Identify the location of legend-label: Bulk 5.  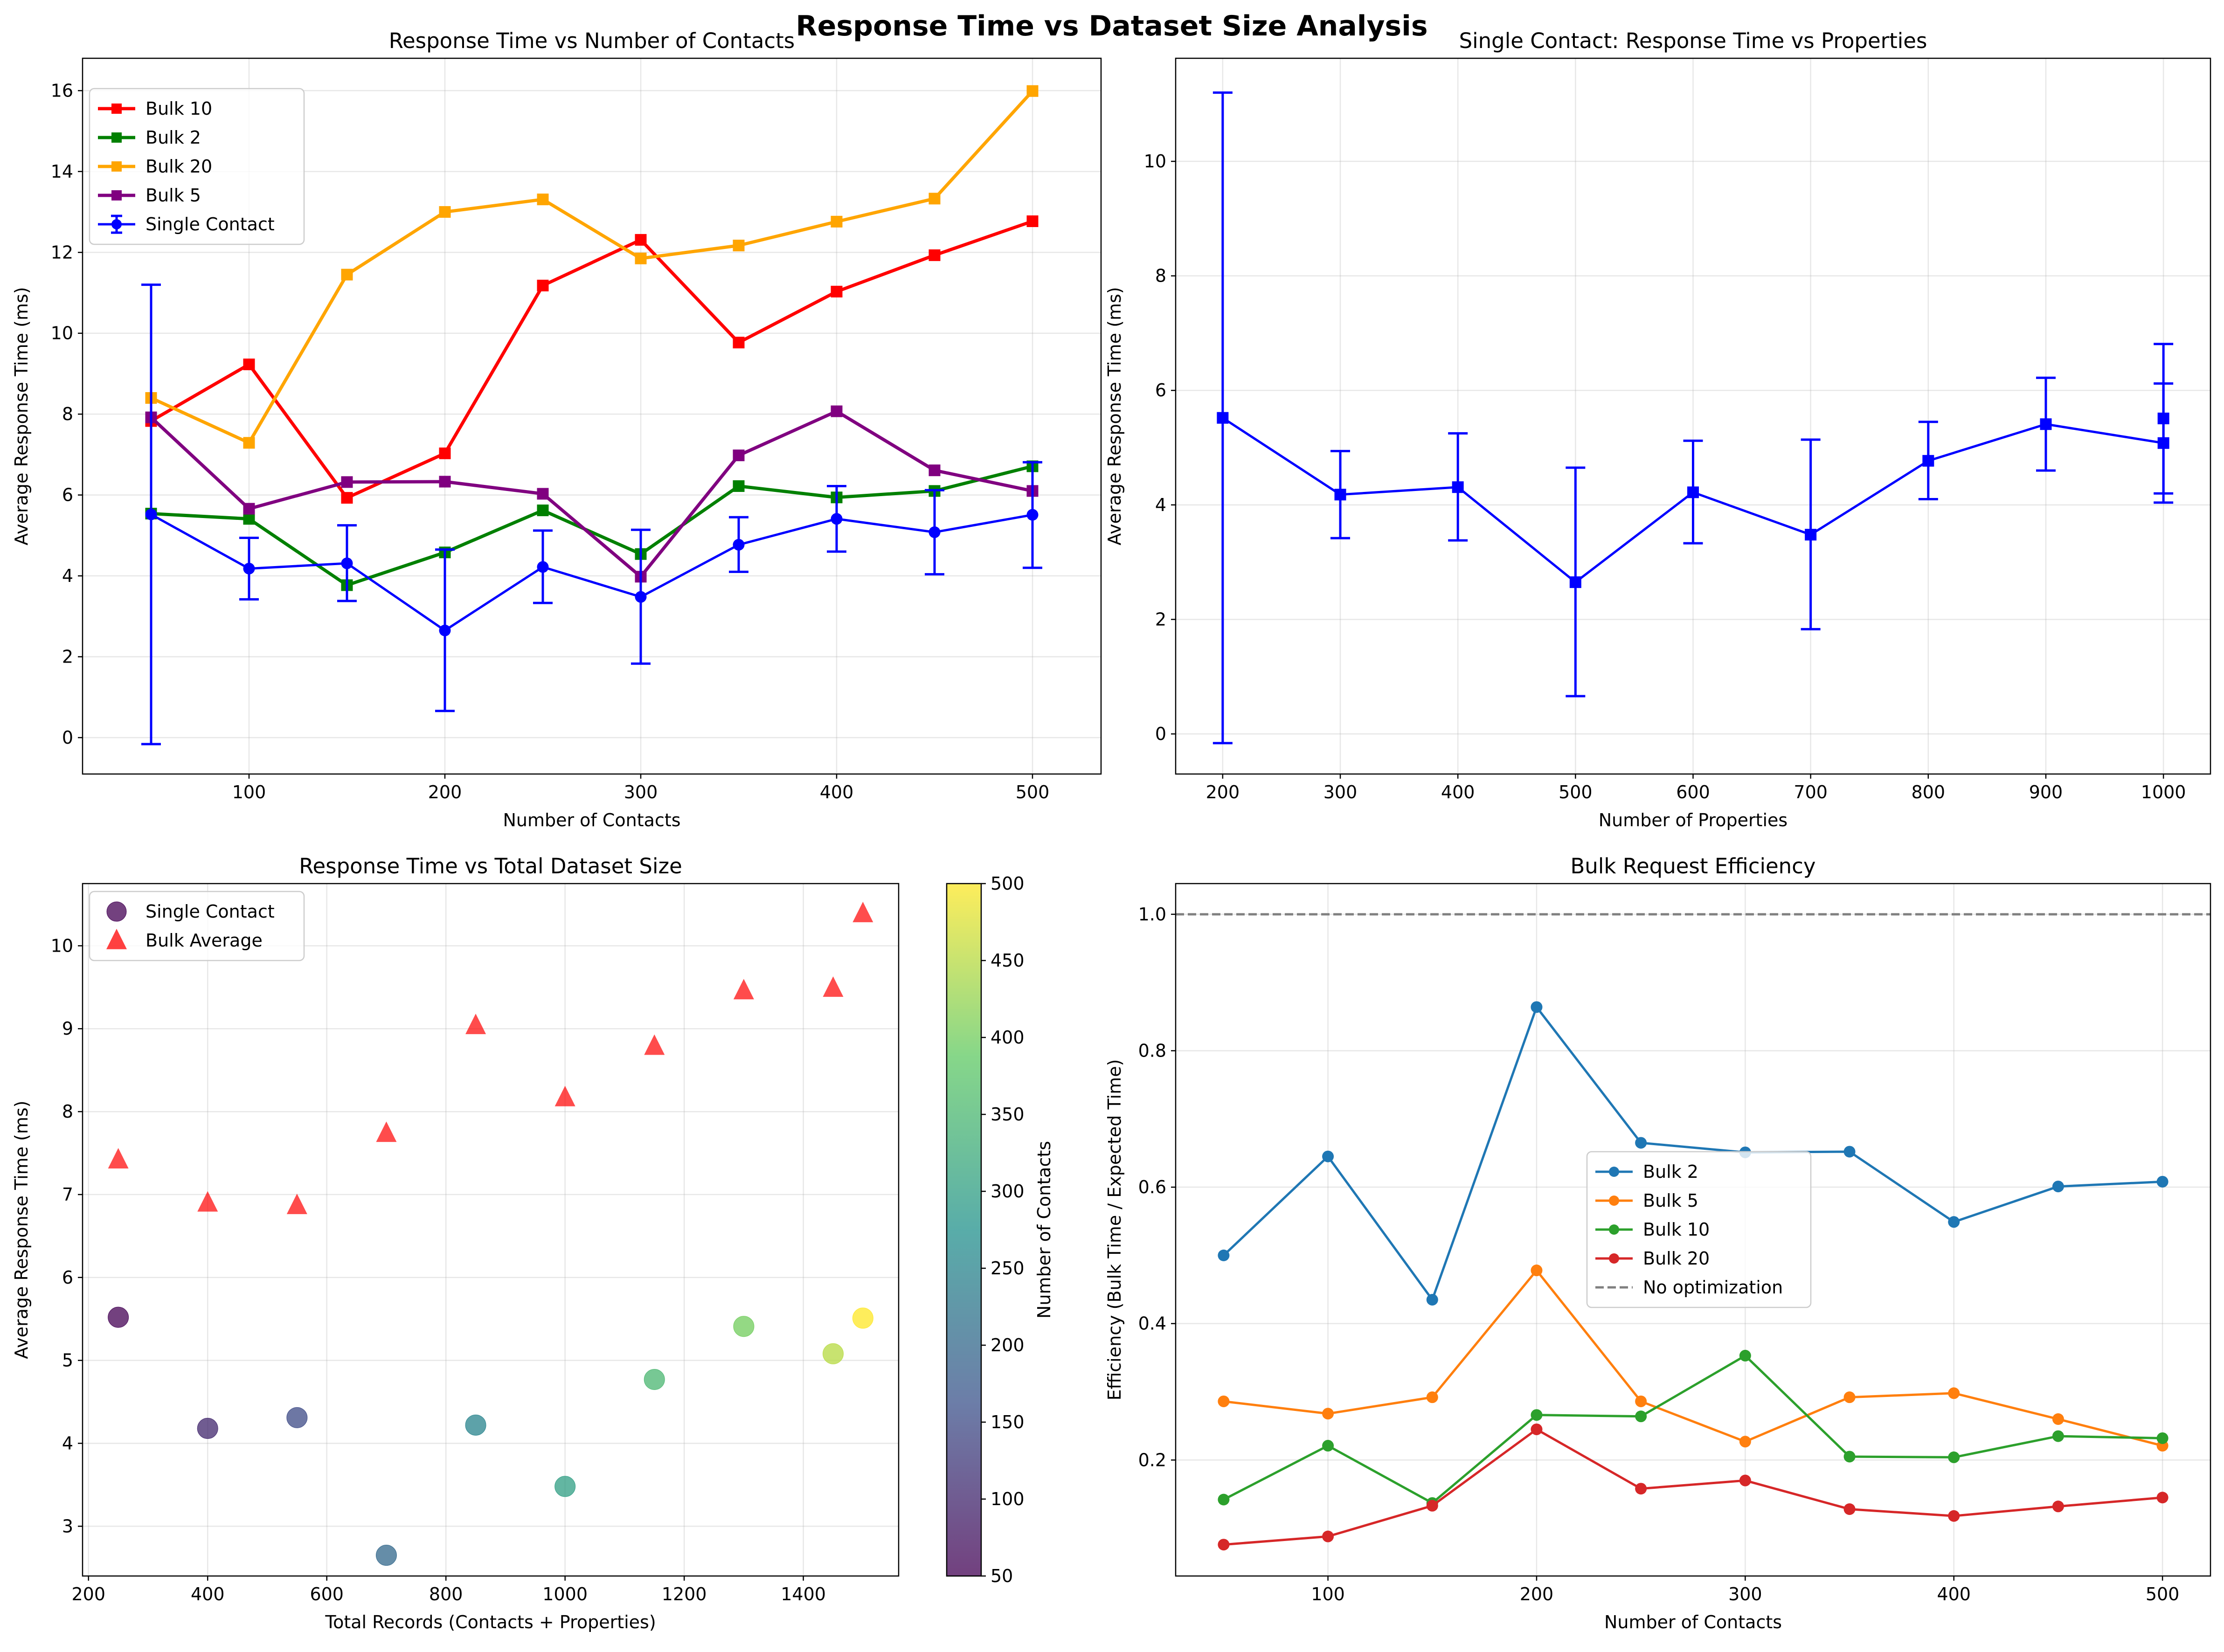
(173, 195).